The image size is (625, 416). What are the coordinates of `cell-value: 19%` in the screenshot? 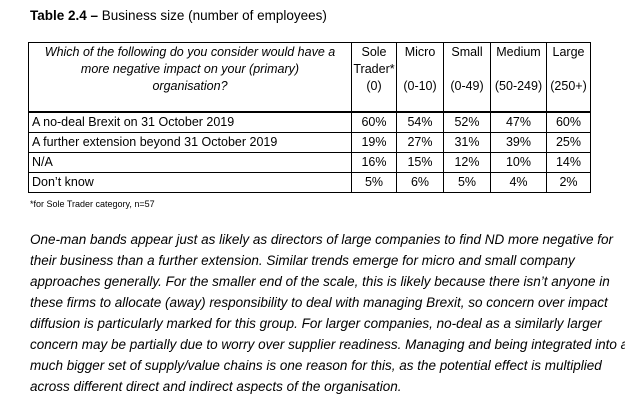 It's located at (374, 142).